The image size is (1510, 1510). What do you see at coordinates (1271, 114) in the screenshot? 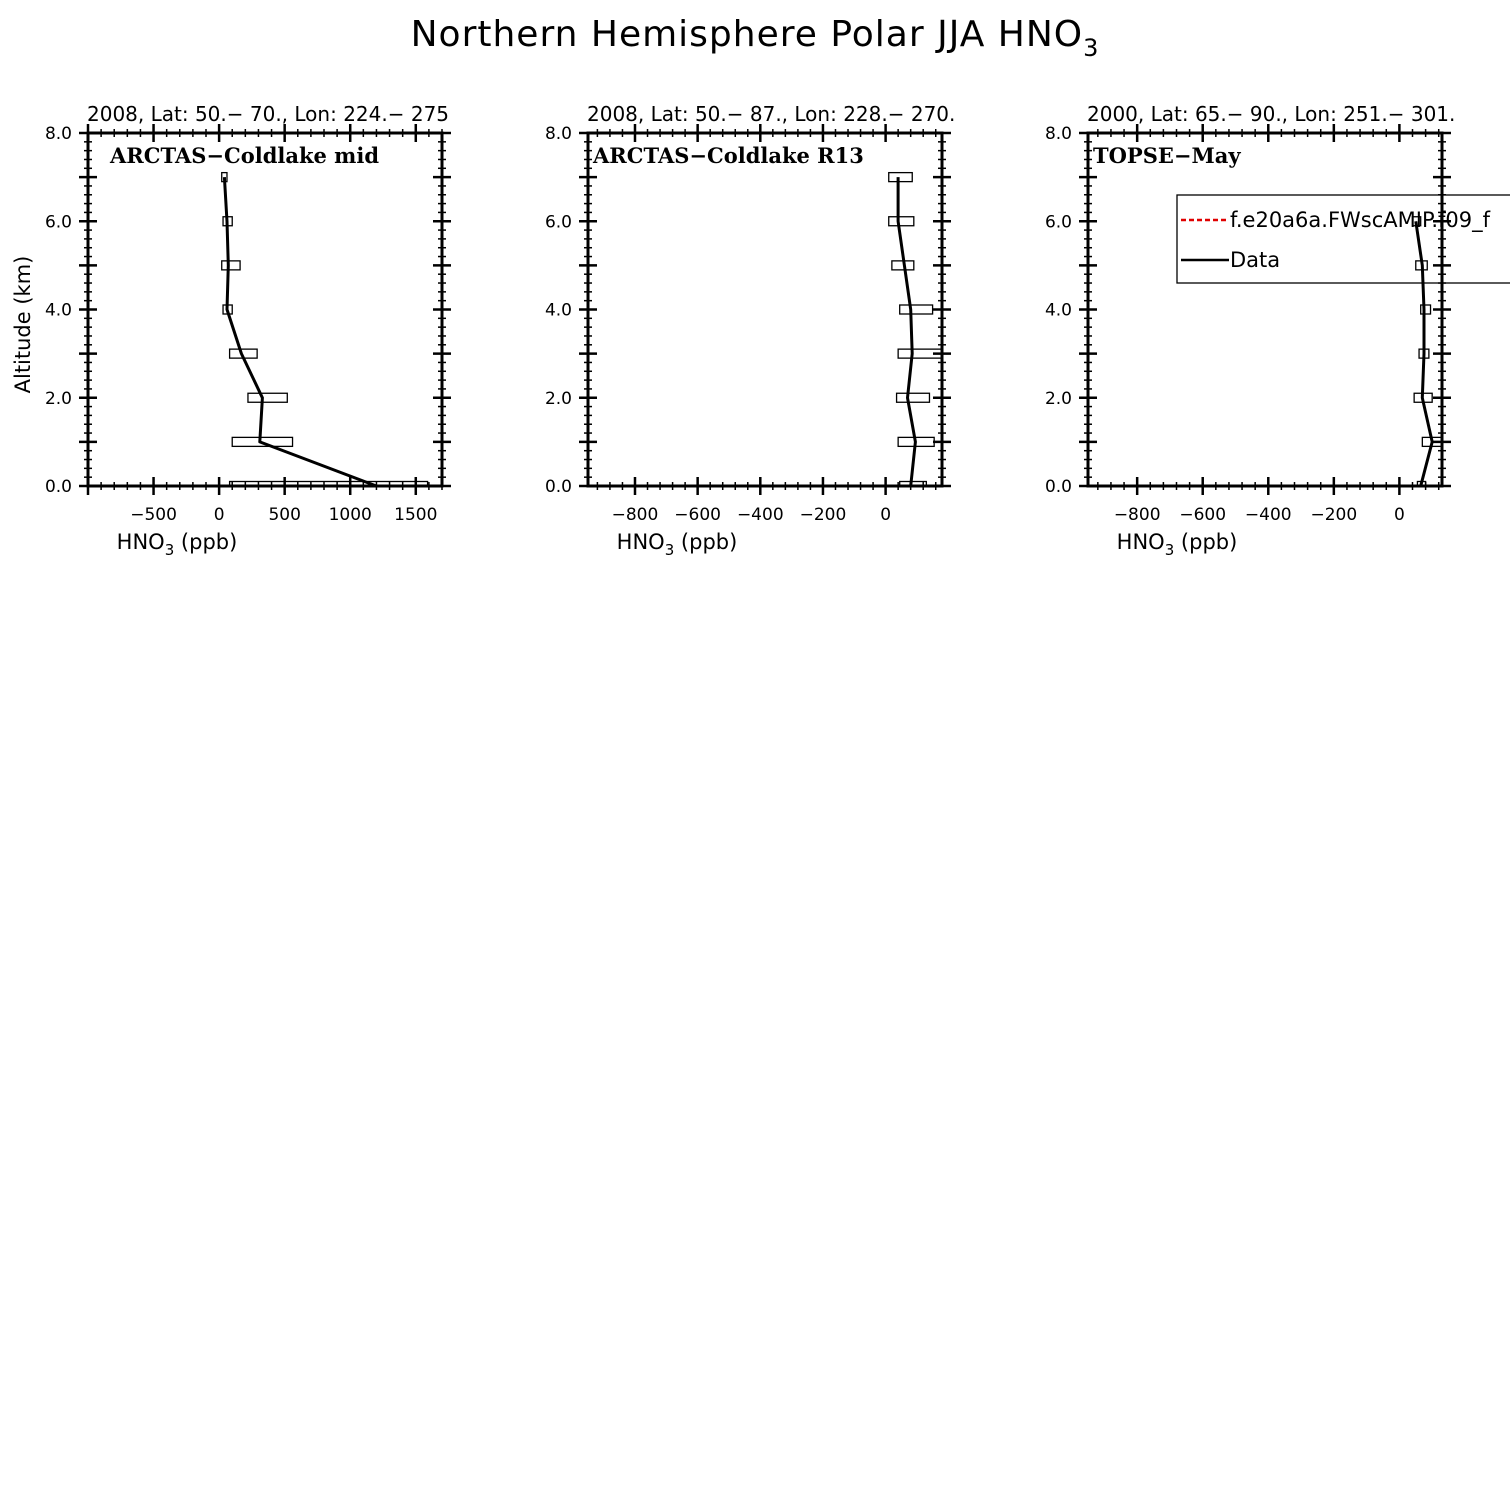
I see `panel-header: 2000, Lat: 65.− 90., Lon: 251.− 301.` at bounding box center [1271, 114].